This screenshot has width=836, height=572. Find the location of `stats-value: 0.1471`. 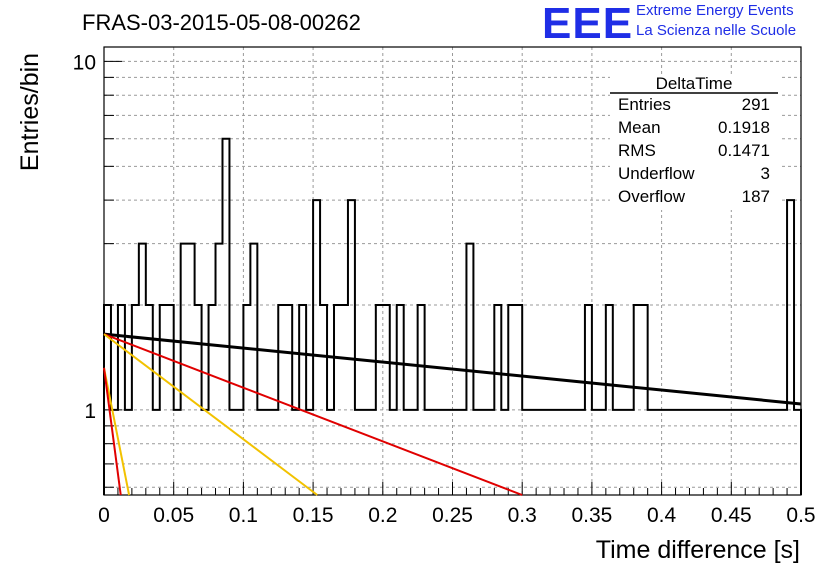

stats-value: 0.1471 is located at coordinates (744, 150).